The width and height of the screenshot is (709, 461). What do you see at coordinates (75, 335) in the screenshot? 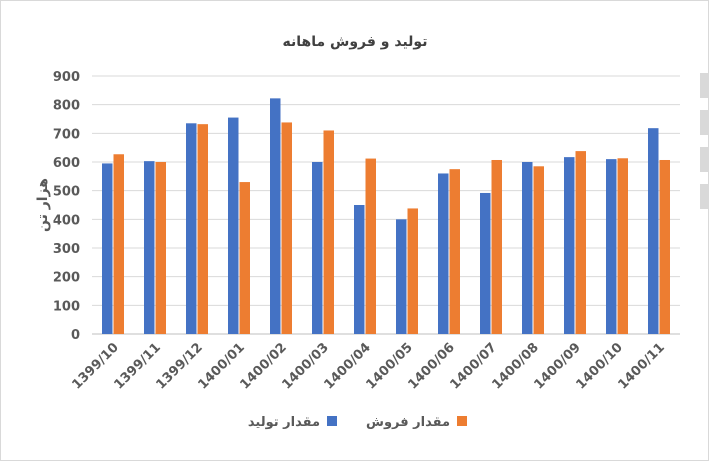
I see `y-tick-label: 0` at bounding box center [75, 335].